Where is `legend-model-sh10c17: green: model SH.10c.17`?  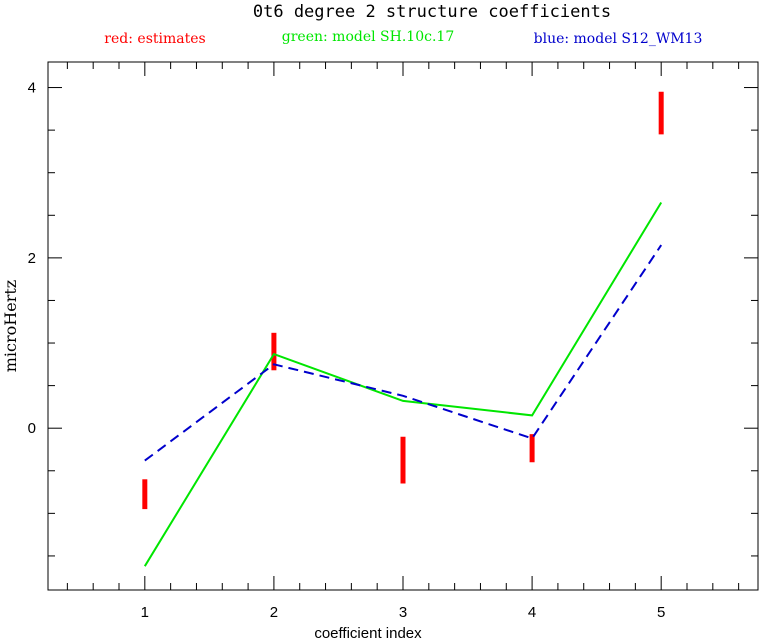
legend-model-sh10c17: green: model SH.10c.17 is located at coordinates (368, 37).